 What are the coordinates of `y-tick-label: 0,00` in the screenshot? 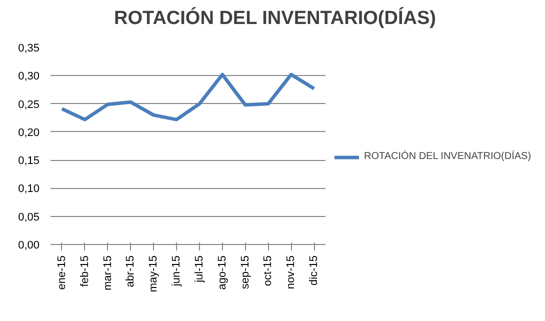 It's located at (29, 246).